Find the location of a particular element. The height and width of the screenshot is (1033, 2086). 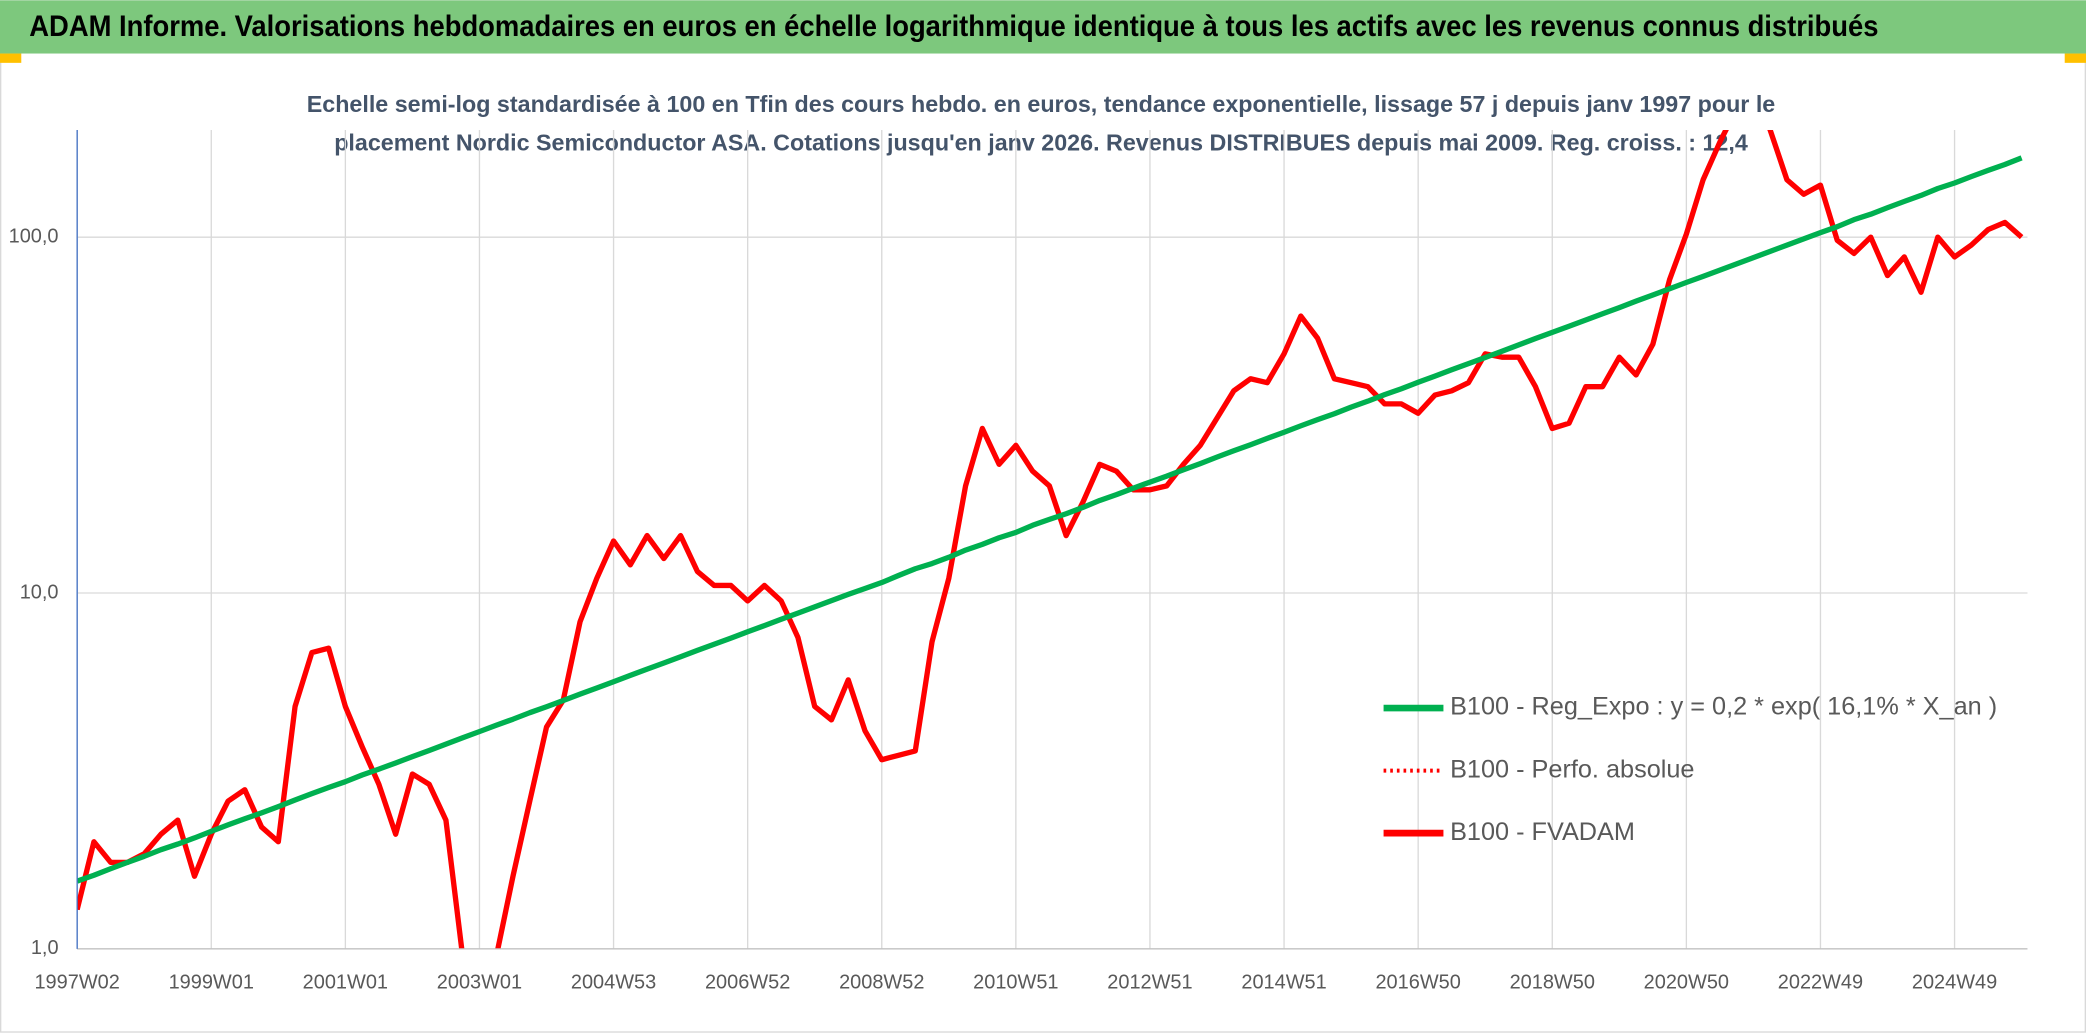

x-tick-label: 2024W49 is located at coordinates (1954, 983).